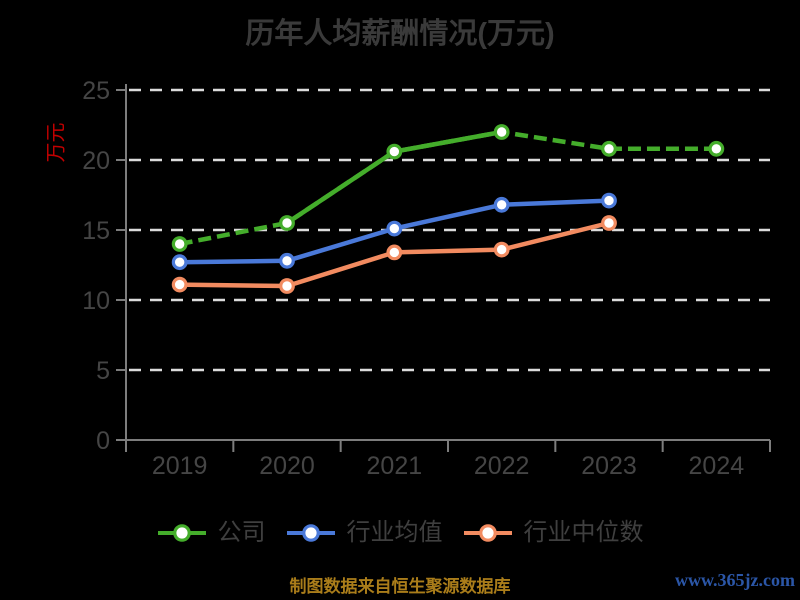  I want to click on legend-item-label: 行业中位数, so click(583, 532).